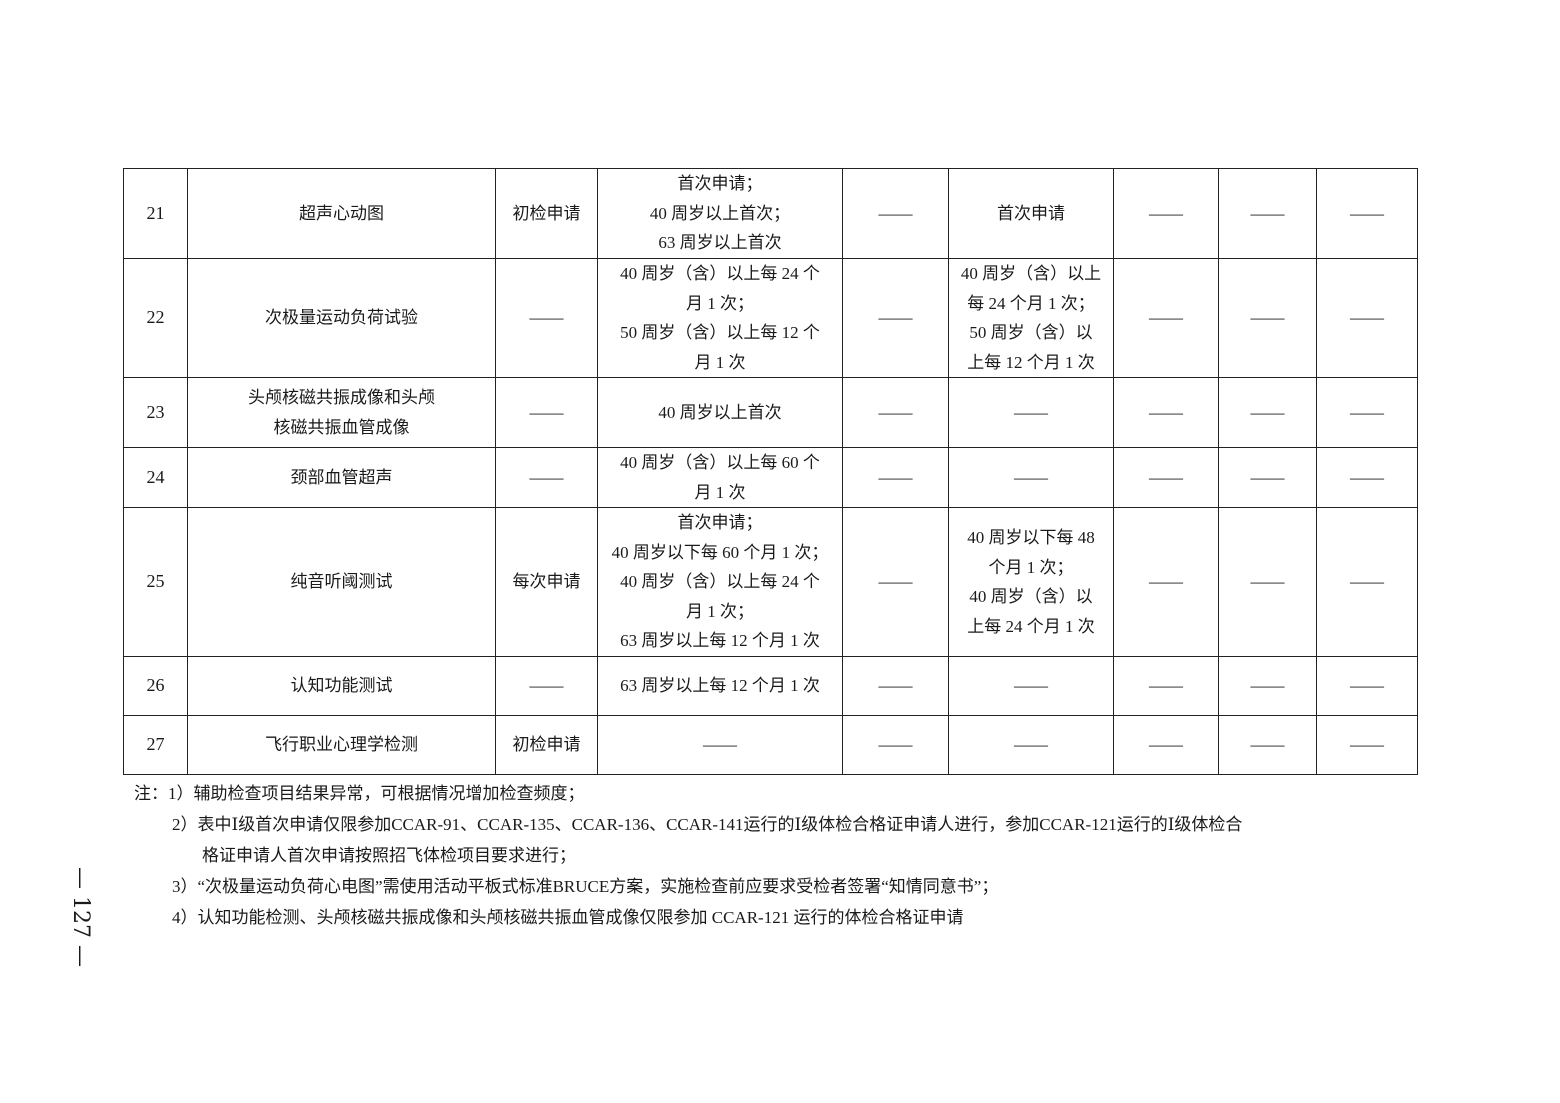 This screenshot has height=1103, width=1560. What do you see at coordinates (341, 213) in the screenshot?
I see `item-name-cell: 超声心动图` at bounding box center [341, 213].